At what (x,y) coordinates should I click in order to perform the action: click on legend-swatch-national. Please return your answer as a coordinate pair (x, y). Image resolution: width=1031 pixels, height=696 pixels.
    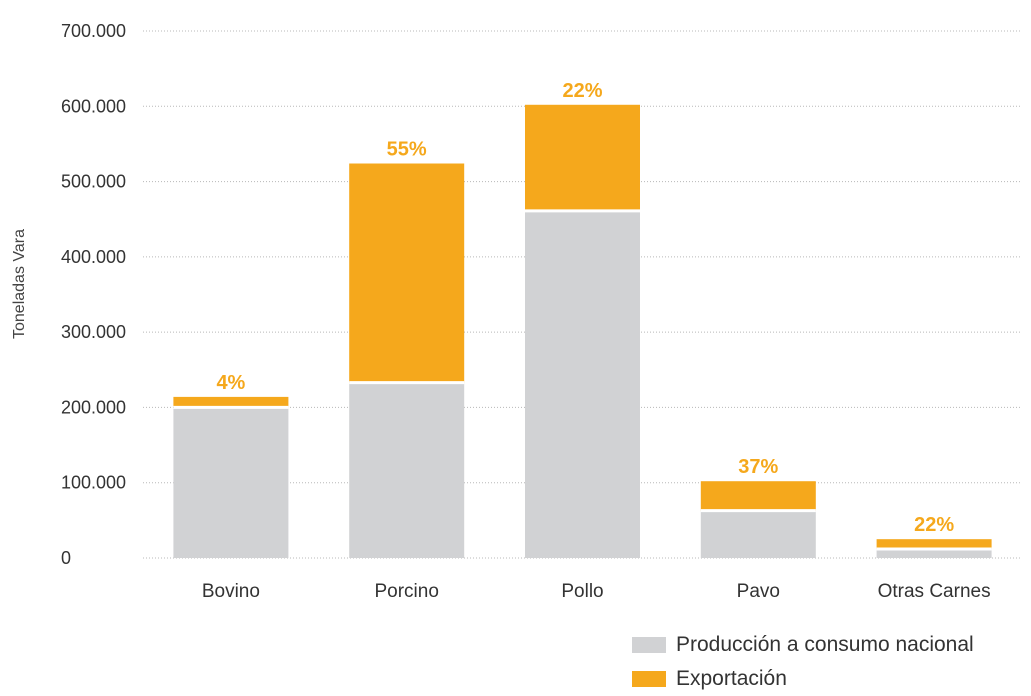
    Looking at the image, I should click on (649, 645).